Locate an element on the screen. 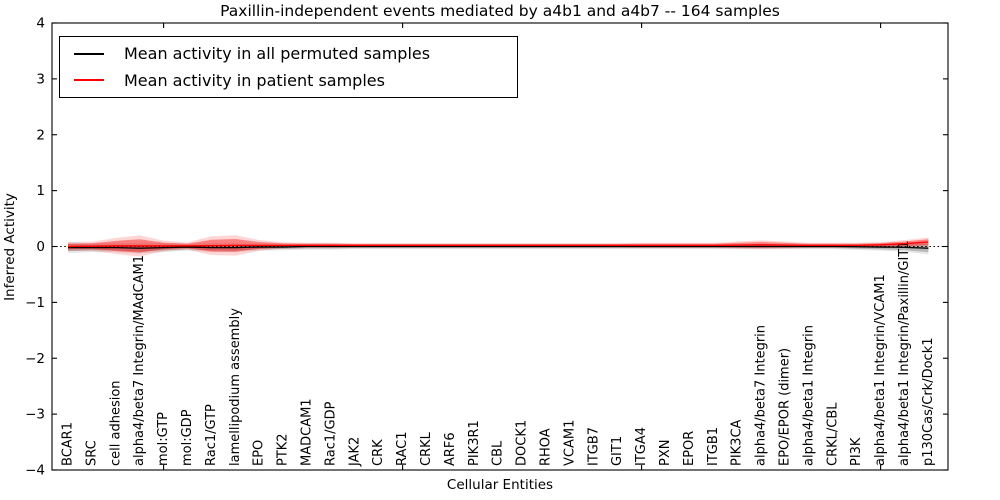  y-tick-label: 1 is located at coordinates (40, 191).